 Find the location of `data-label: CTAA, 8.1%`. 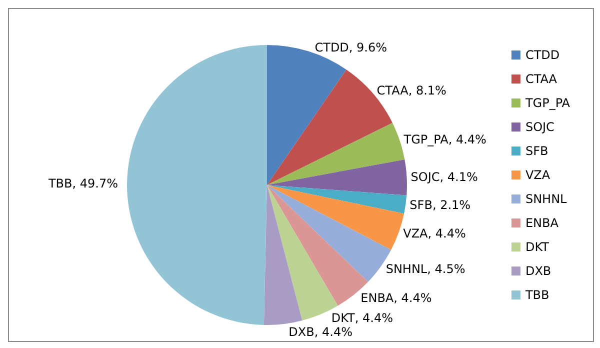

data-label: CTAA, 8.1% is located at coordinates (411, 91).